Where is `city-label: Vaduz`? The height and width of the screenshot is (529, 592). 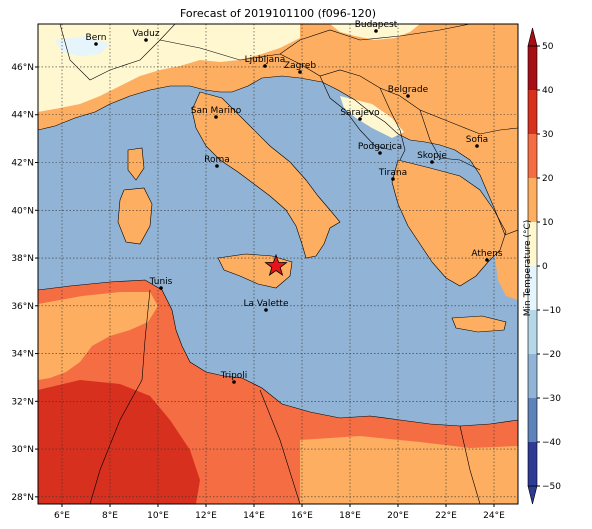
city-label: Vaduz is located at coordinates (145, 34).